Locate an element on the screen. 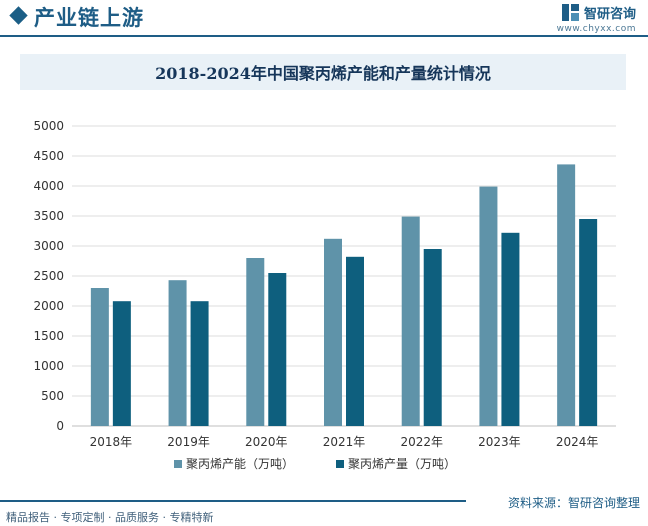 The height and width of the screenshot is (526, 648). chart-title: 2018-2024年中国聚丙烯产能和产量统计情况 is located at coordinates (323, 73).